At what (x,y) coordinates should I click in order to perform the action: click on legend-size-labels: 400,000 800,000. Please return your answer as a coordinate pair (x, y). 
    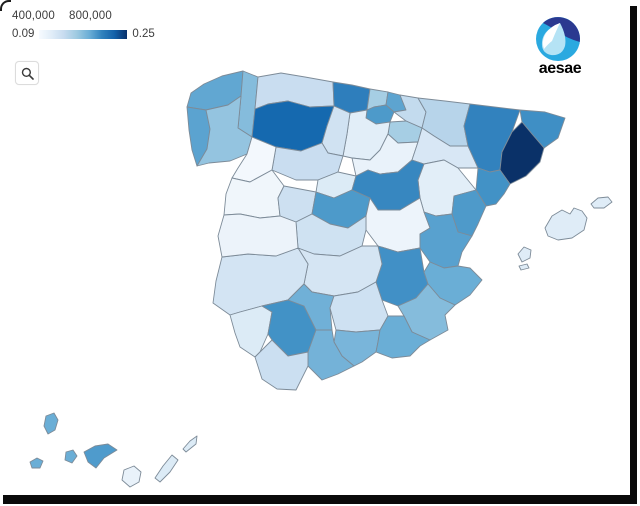
    Looking at the image, I should click on (83, 16).